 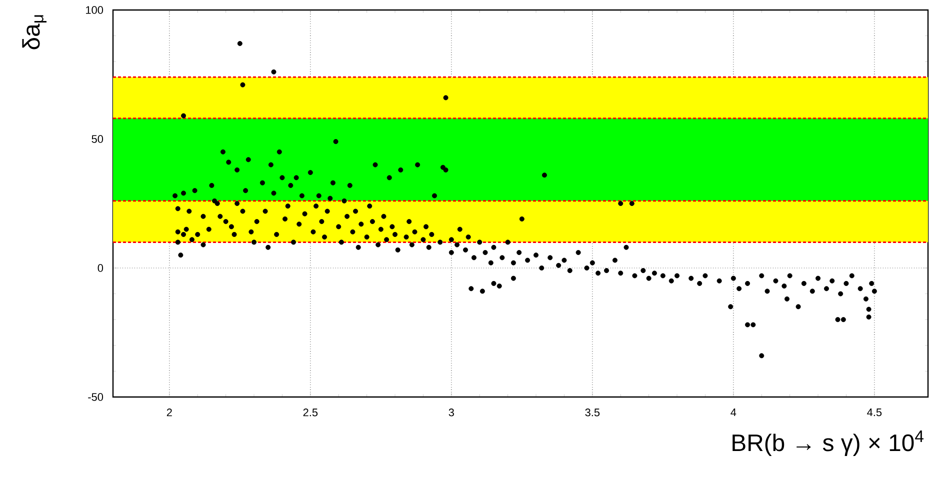 What do you see at coordinates (733, 412) in the screenshot?
I see `x-tick-label: 4` at bounding box center [733, 412].